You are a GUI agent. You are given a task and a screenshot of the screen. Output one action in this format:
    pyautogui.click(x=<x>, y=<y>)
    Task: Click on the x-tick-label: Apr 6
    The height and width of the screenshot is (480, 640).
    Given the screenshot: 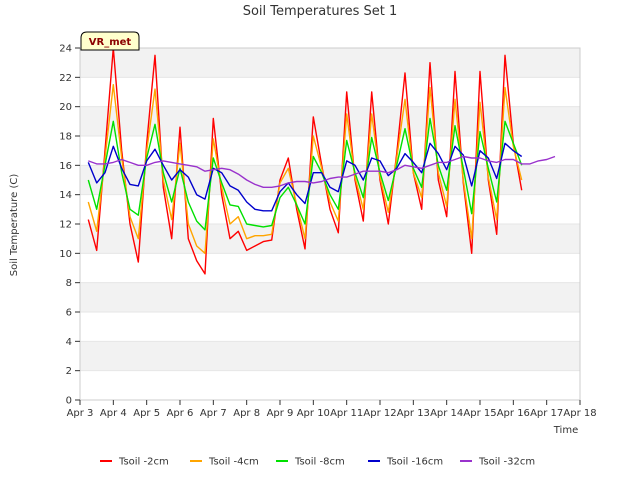 What is the action you would take?
    pyautogui.click(x=180, y=413)
    